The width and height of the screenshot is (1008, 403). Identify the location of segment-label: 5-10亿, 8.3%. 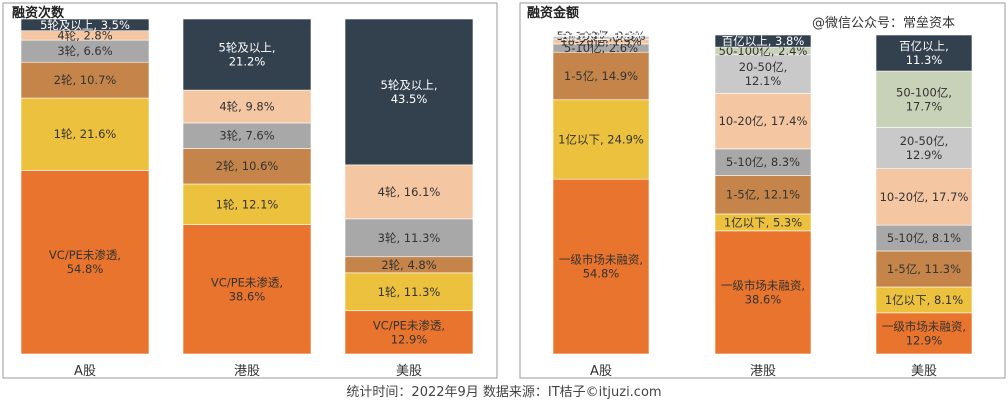
(763, 162).